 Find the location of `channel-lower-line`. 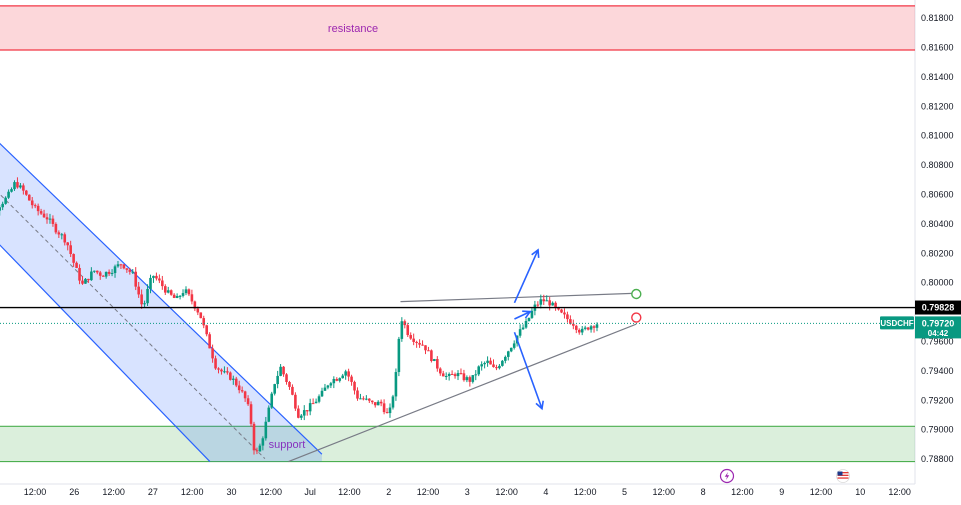

channel-lower-line is located at coordinates (105, 341).